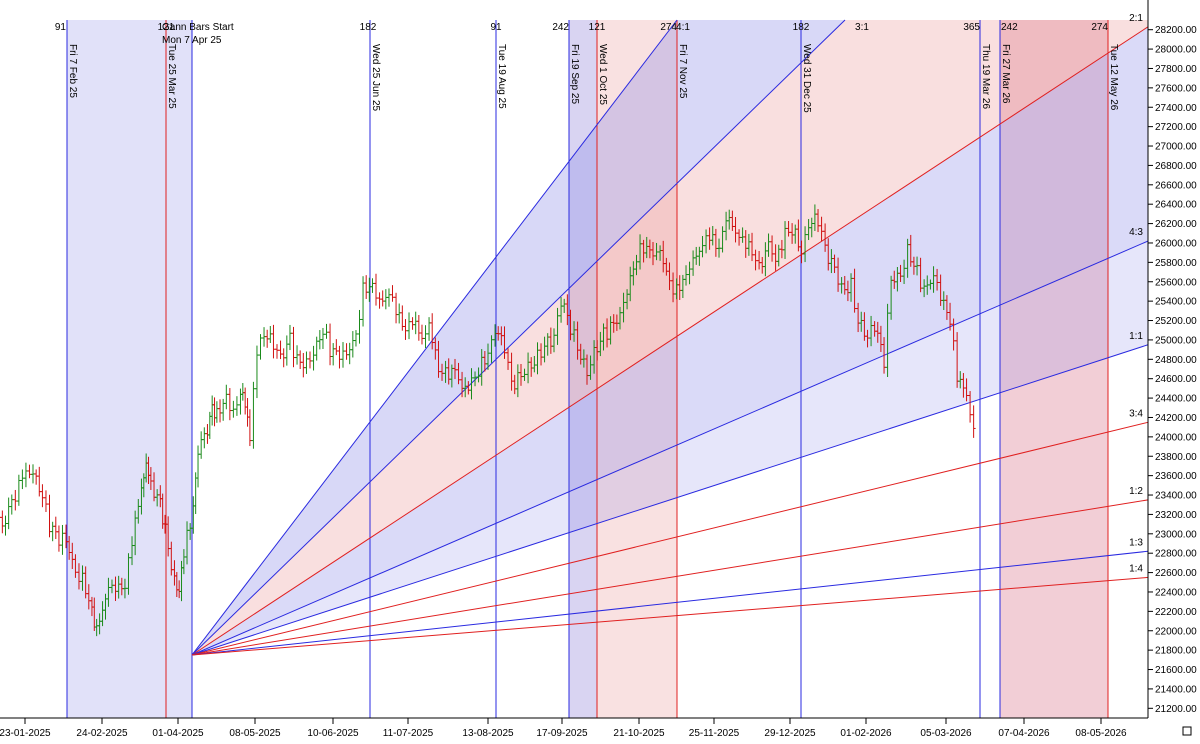  What do you see at coordinates (102, 733) in the screenshot?
I see `x-tick-label: 24-02-2025` at bounding box center [102, 733].